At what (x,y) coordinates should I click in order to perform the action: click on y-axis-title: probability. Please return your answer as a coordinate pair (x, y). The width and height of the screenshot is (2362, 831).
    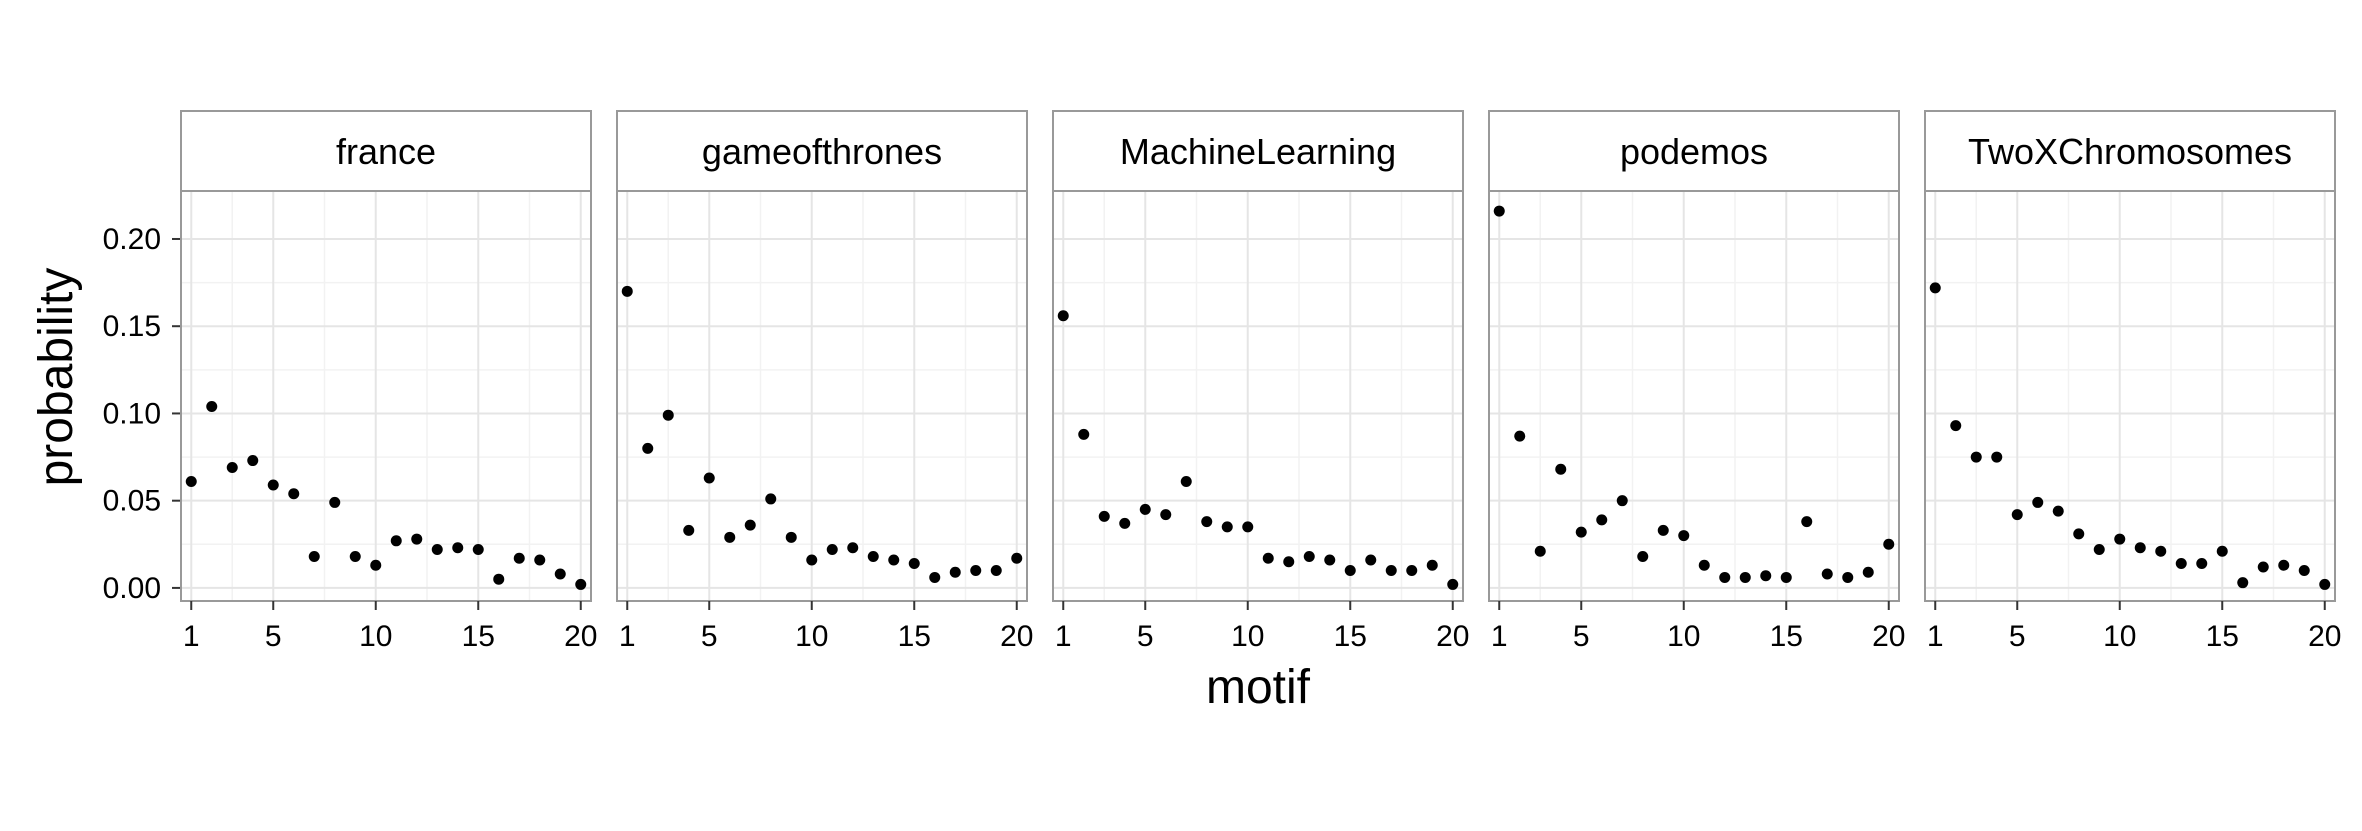
    Looking at the image, I should click on (56, 377).